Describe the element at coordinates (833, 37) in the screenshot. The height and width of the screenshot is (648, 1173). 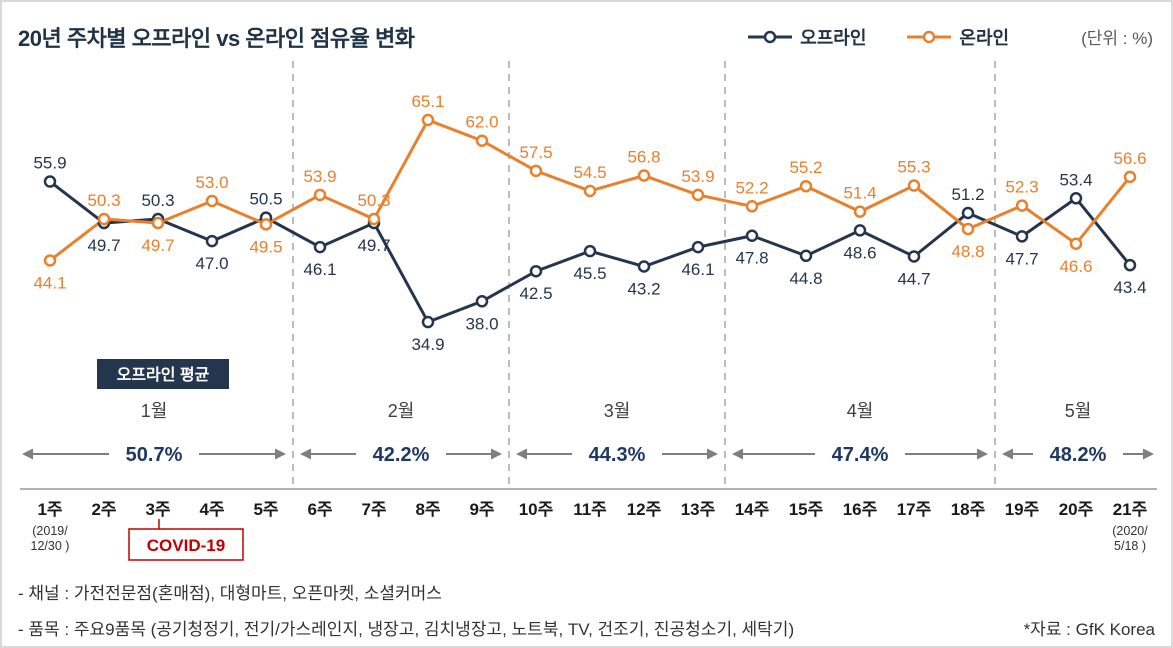
I see `legend-label-offline: 오프라인` at that location.